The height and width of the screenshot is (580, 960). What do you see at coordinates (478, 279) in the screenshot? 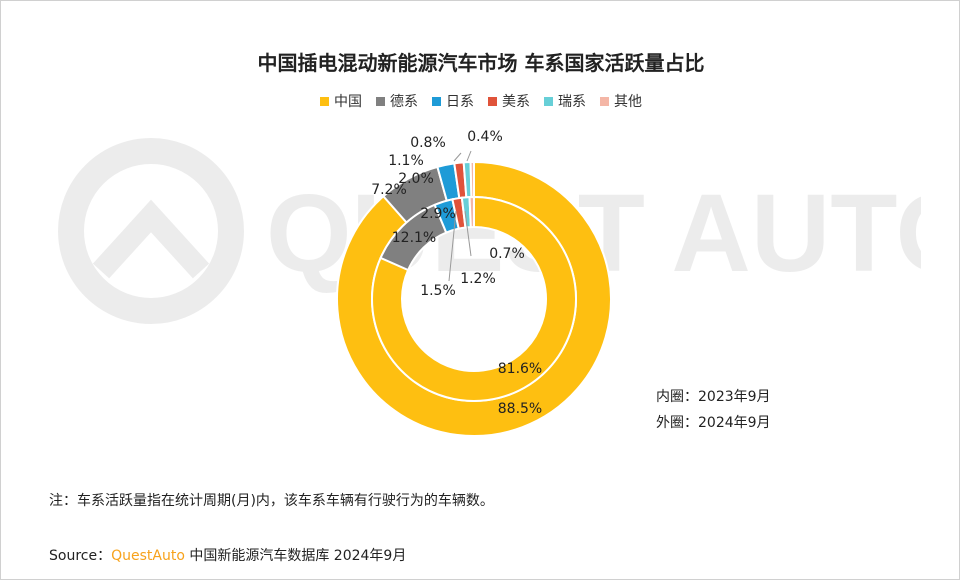
I see `inner-data-label: 1.2%` at bounding box center [478, 279].